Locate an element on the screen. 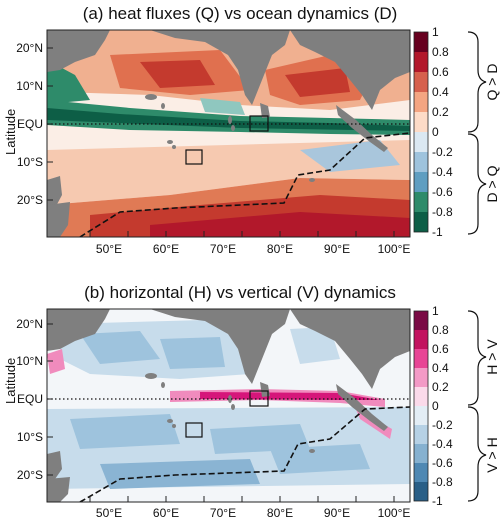 The width and height of the screenshot is (500, 520). panel-a-box-west is located at coordinates (194, 157).